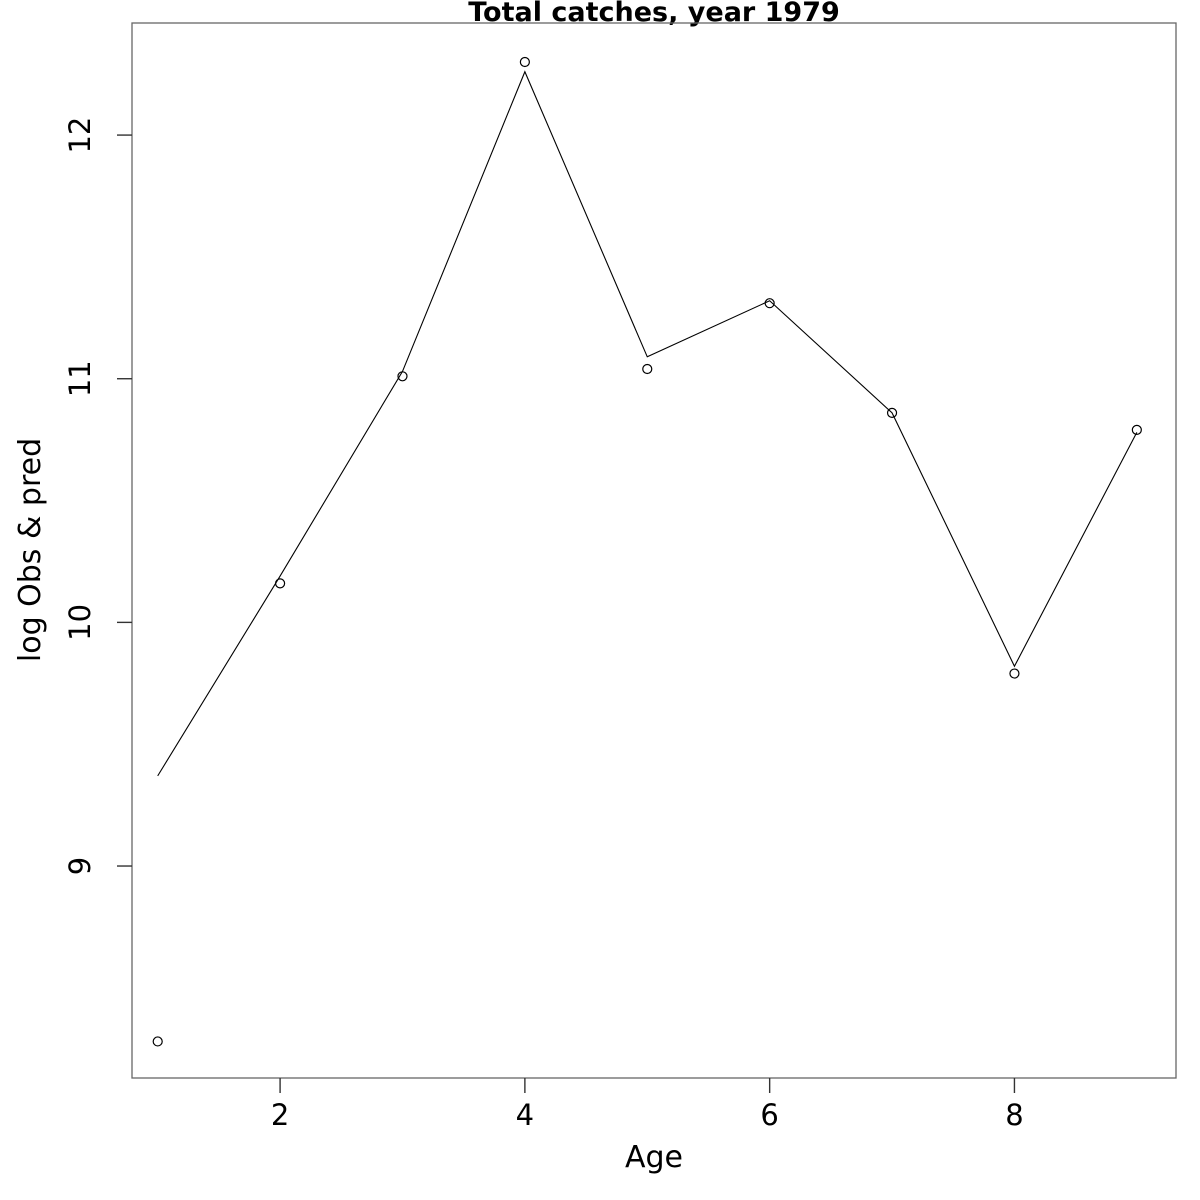  Describe the element at coordinates (80, 378) in the screenshot. I see `y-tick-label: 11` at that location.